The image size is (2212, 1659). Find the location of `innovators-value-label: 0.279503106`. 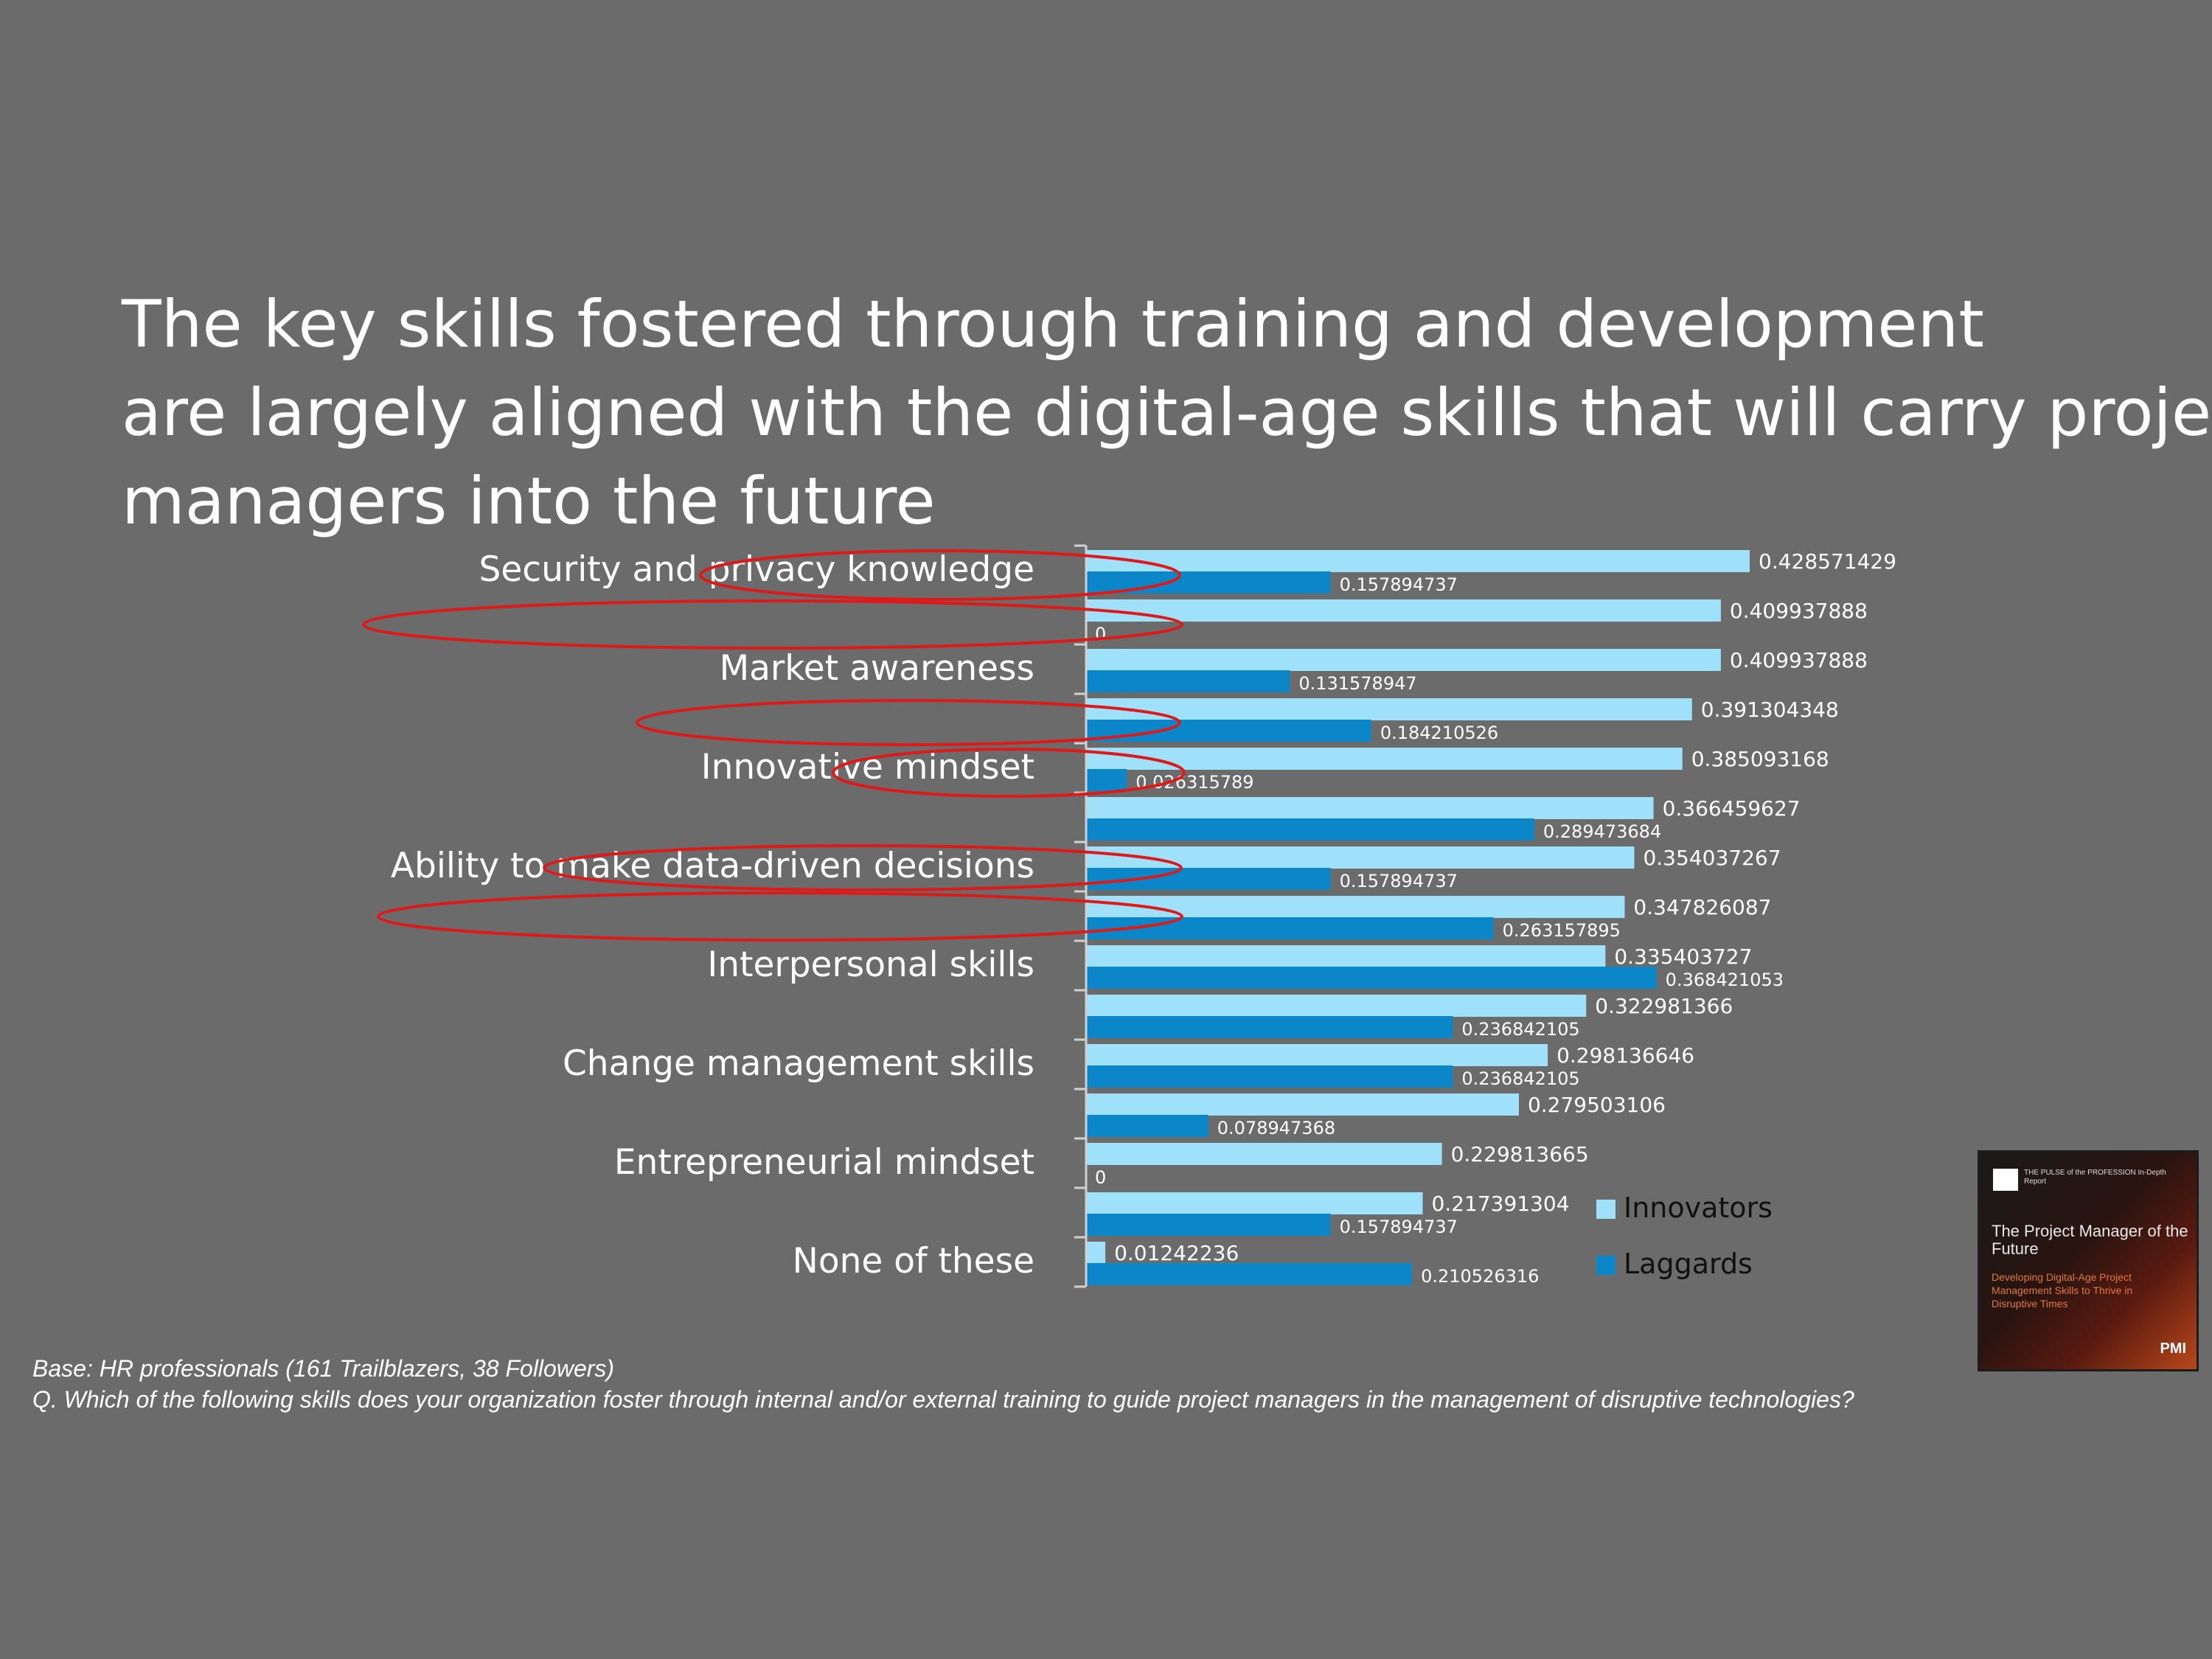

innovators-value-label: 0.279503106 is located at coordinates (1597, 1105).